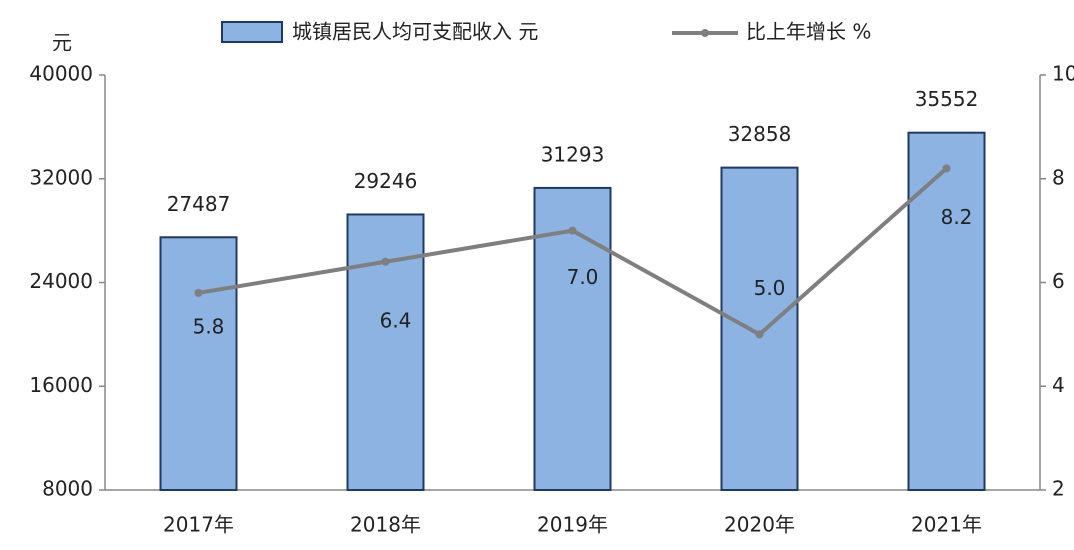 The height and width of the screenshot is (550, 1074). I want to click on line-value-label: 5.0, so click(770, 288).